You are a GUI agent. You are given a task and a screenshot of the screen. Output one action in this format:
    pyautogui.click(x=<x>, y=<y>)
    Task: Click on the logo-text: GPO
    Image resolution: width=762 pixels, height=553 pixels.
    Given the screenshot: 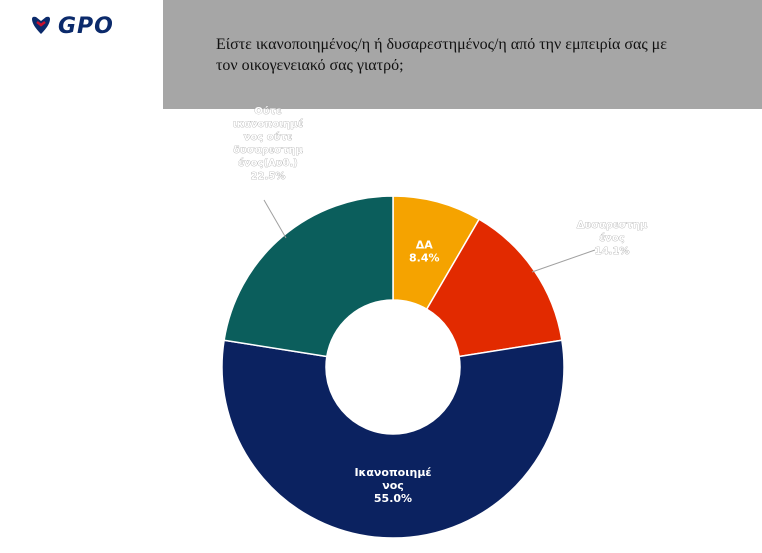 What is the action you would take?
    pyautogui.click(x=86, y=26)
    